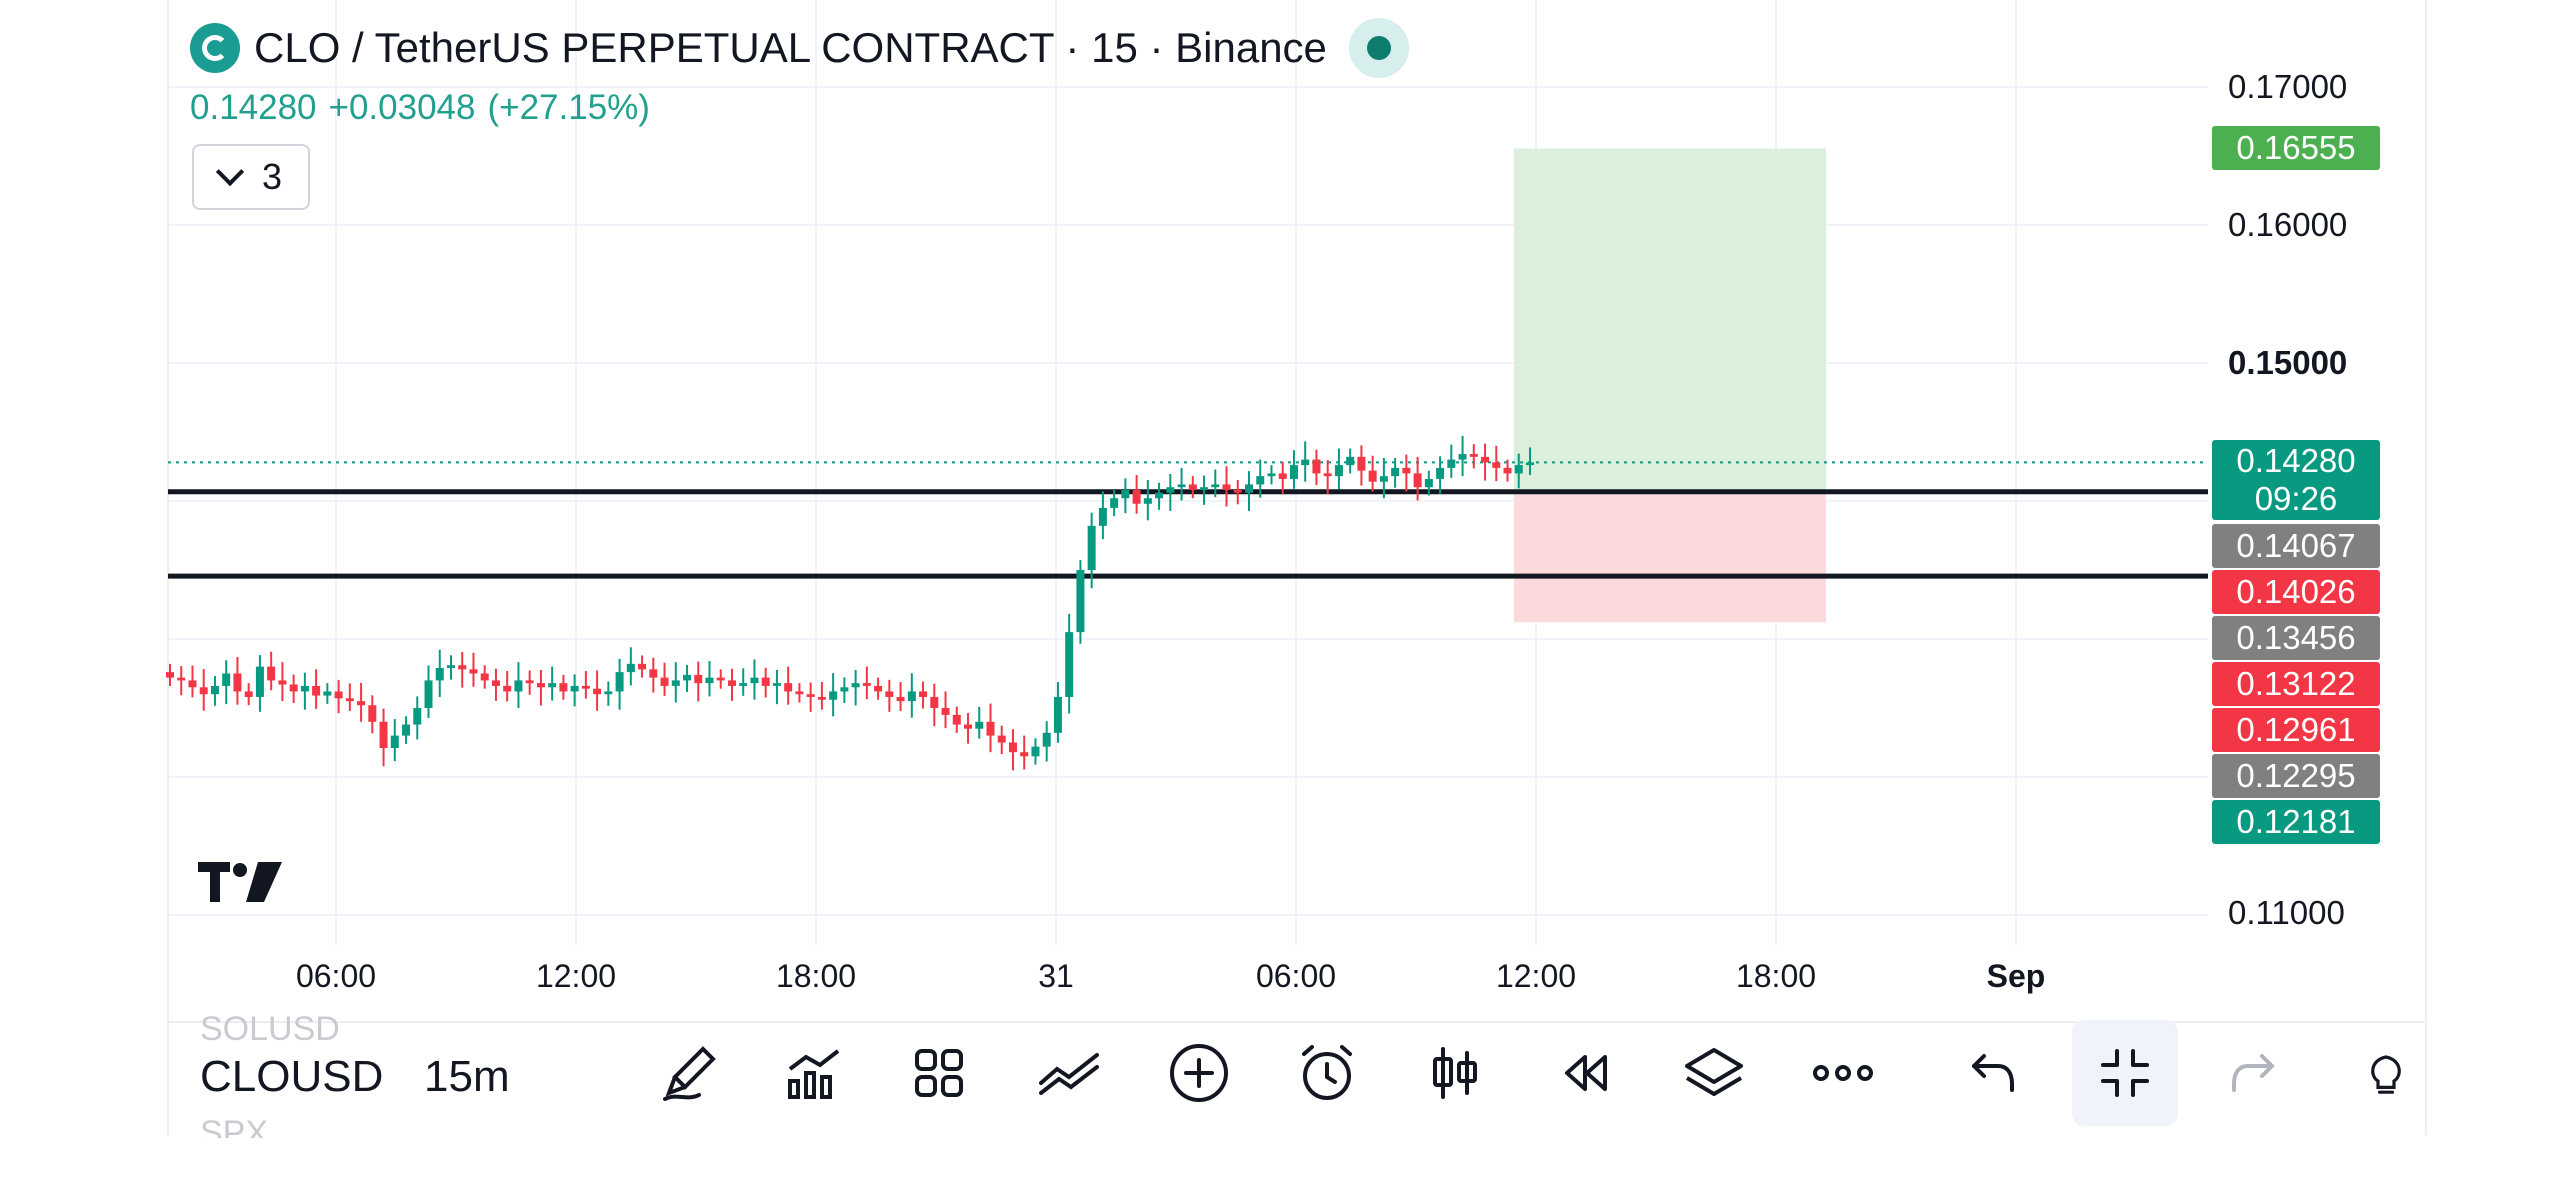 The image size is (2560, 1178). Describe the element at coordinates (467, 1076) in the screenshot. I see `interval-selector: 15m` at that location.